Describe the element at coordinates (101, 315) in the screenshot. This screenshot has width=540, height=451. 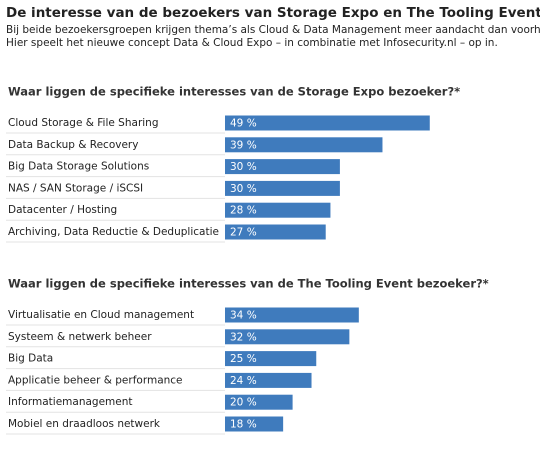
I see `category-label: Virtualisatie en Cloud management` at that location.